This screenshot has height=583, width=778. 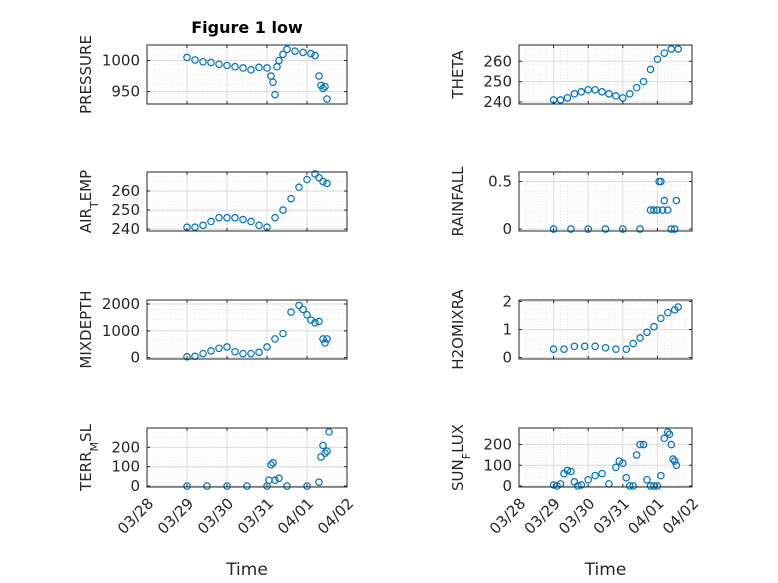 What do you see at coordinates (680, 516) in the screenshot?
I see `x-tick-label: 04/02` at bounding box center [680, 516].